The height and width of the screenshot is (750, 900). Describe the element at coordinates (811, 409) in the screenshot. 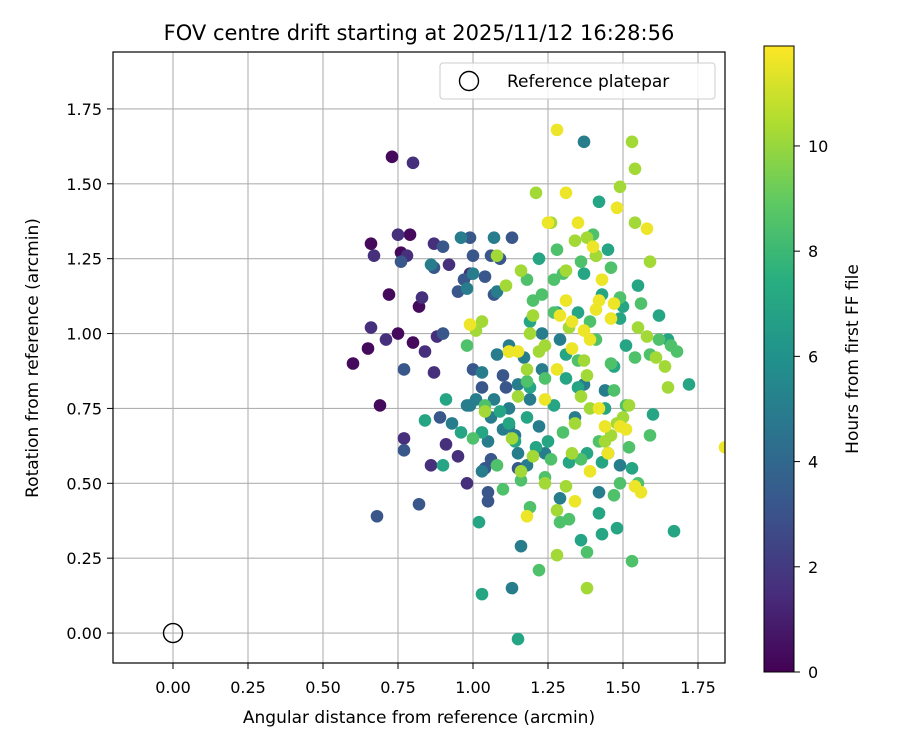

I see `colorbar-ticks: 0 2 4 6 8 10` at that location.